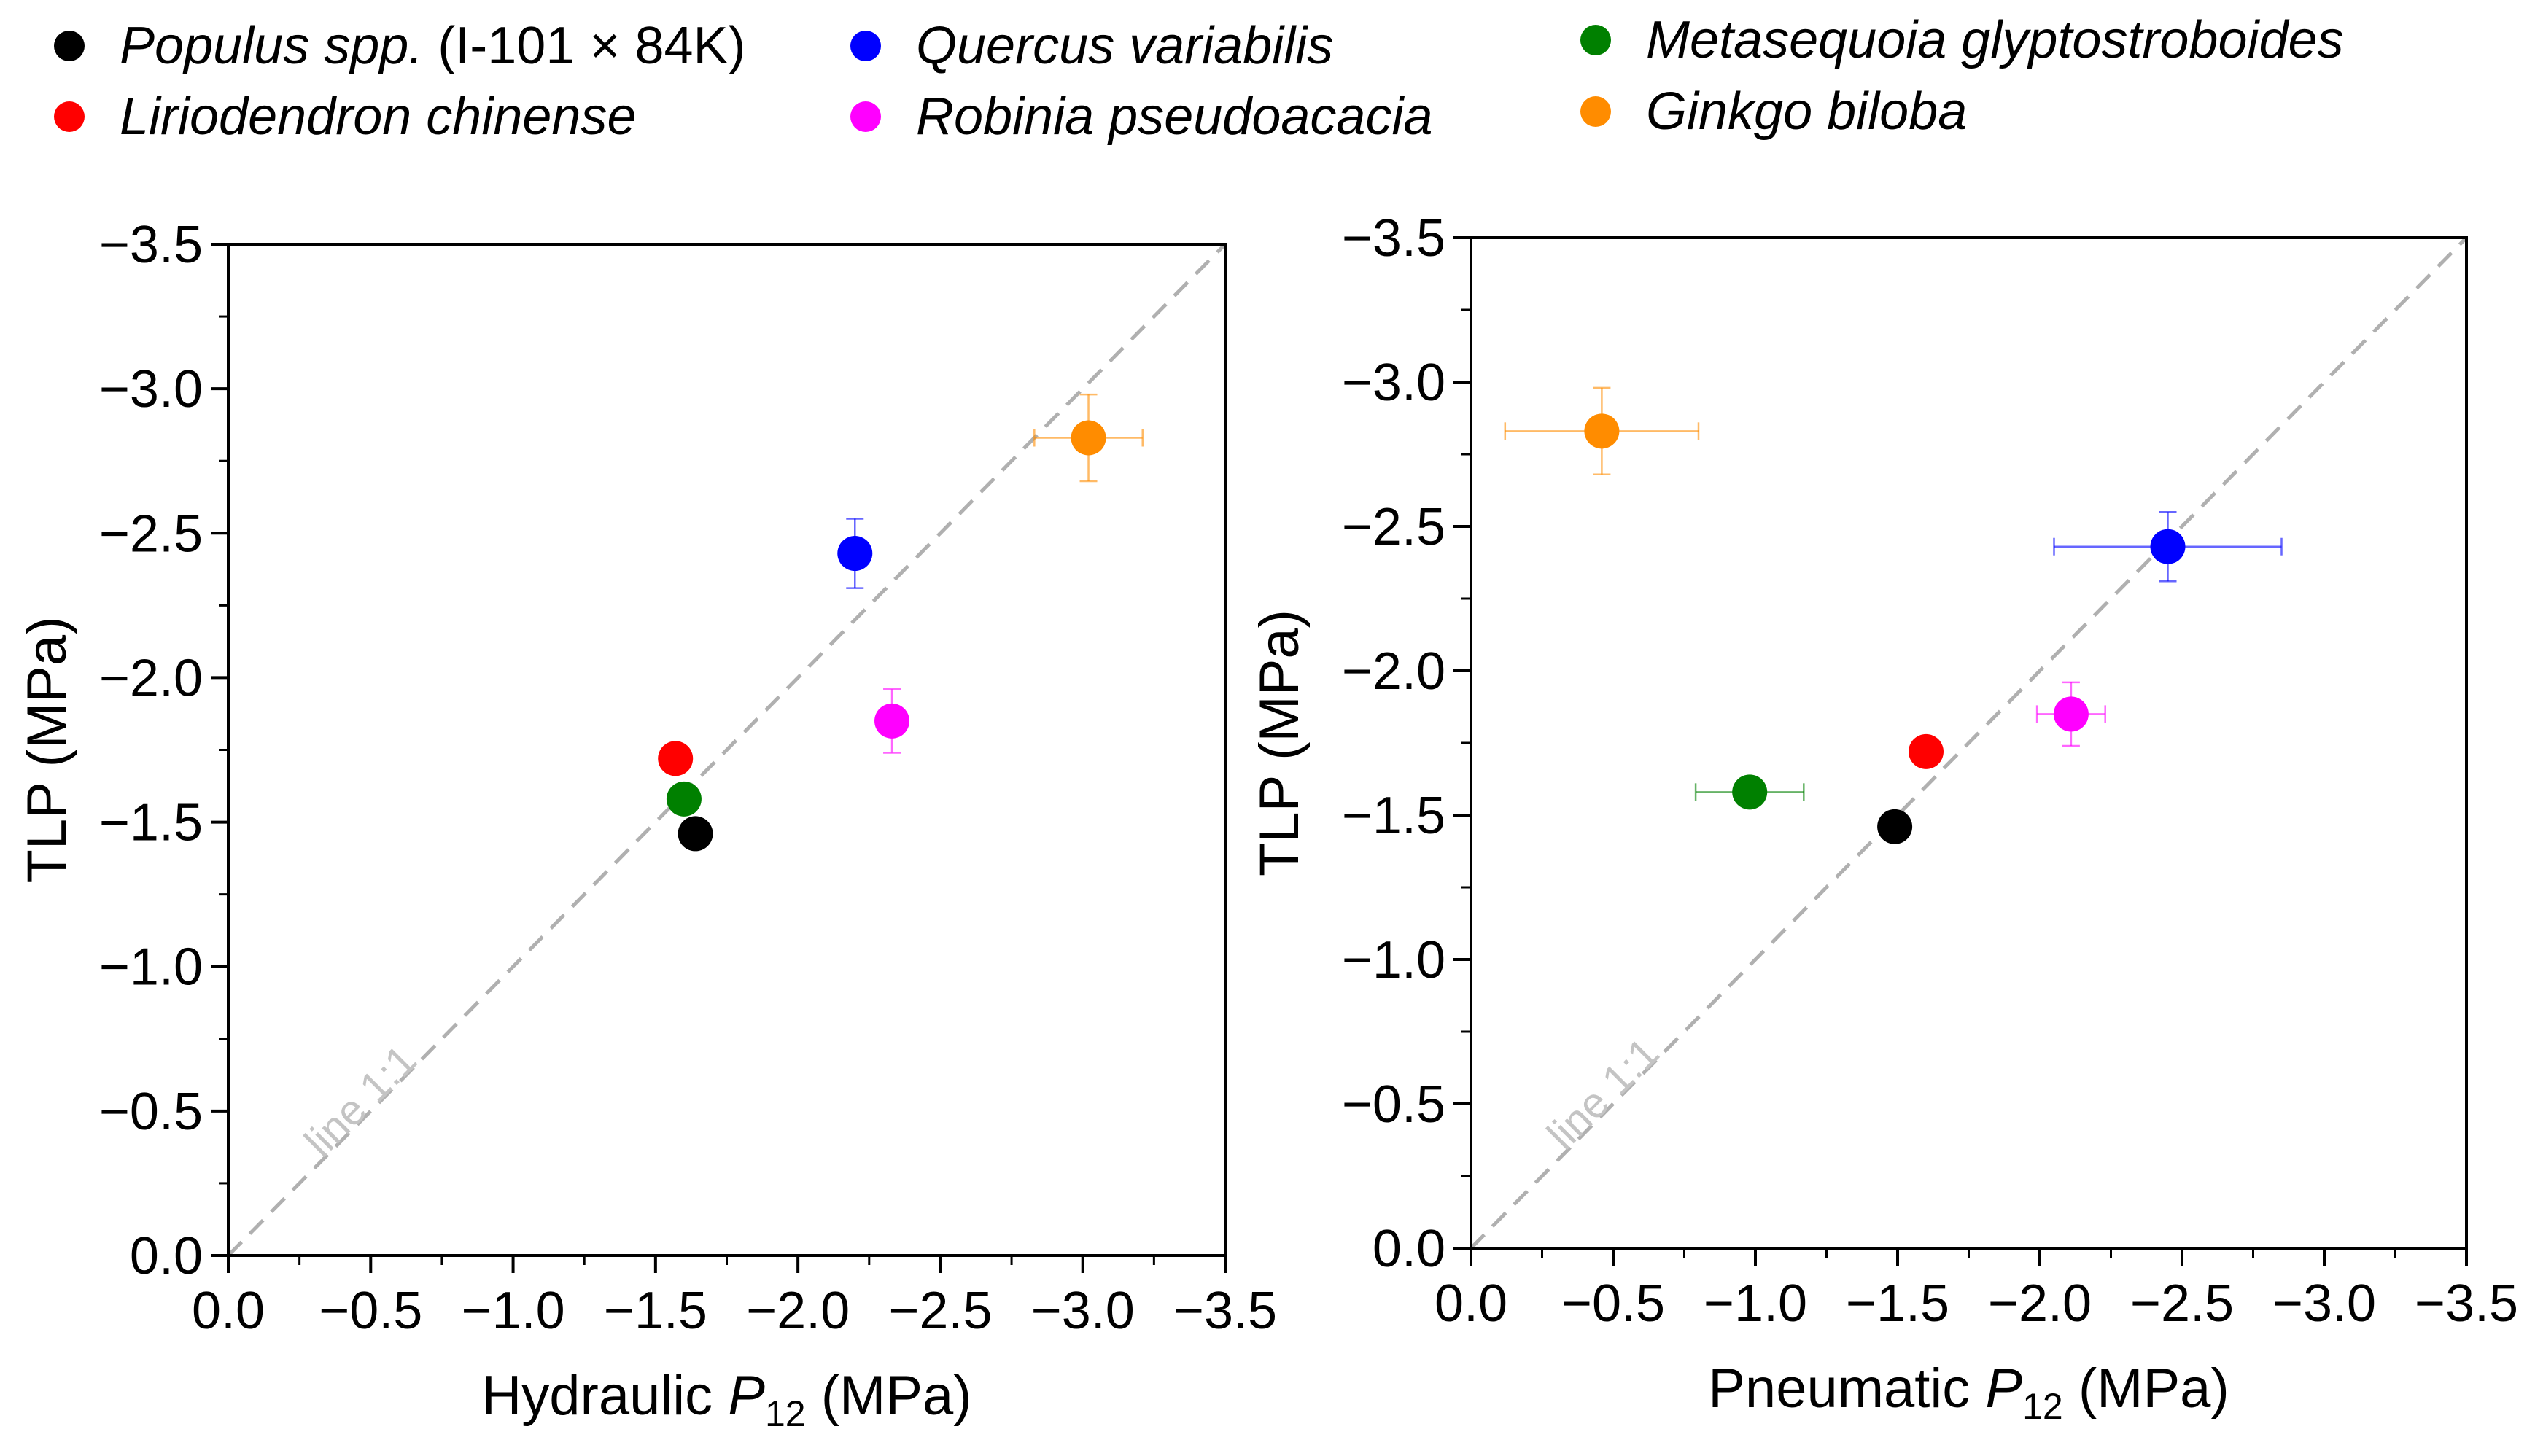  I want to click on legend-label: Metasequoia glyptostroboides, so click(1995, 40).